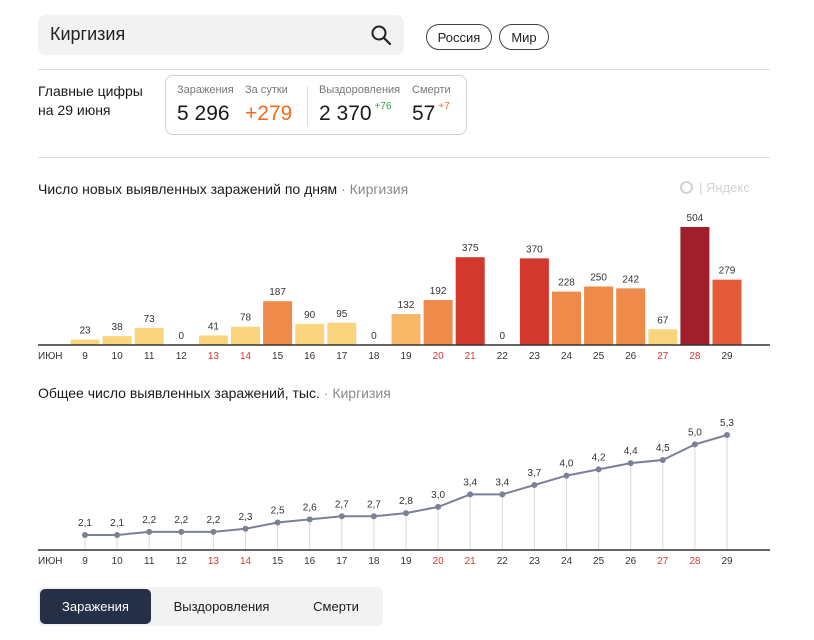 This screenshot has height=640, width=814. I want to click on world-button: Мир, so click(524, 37).